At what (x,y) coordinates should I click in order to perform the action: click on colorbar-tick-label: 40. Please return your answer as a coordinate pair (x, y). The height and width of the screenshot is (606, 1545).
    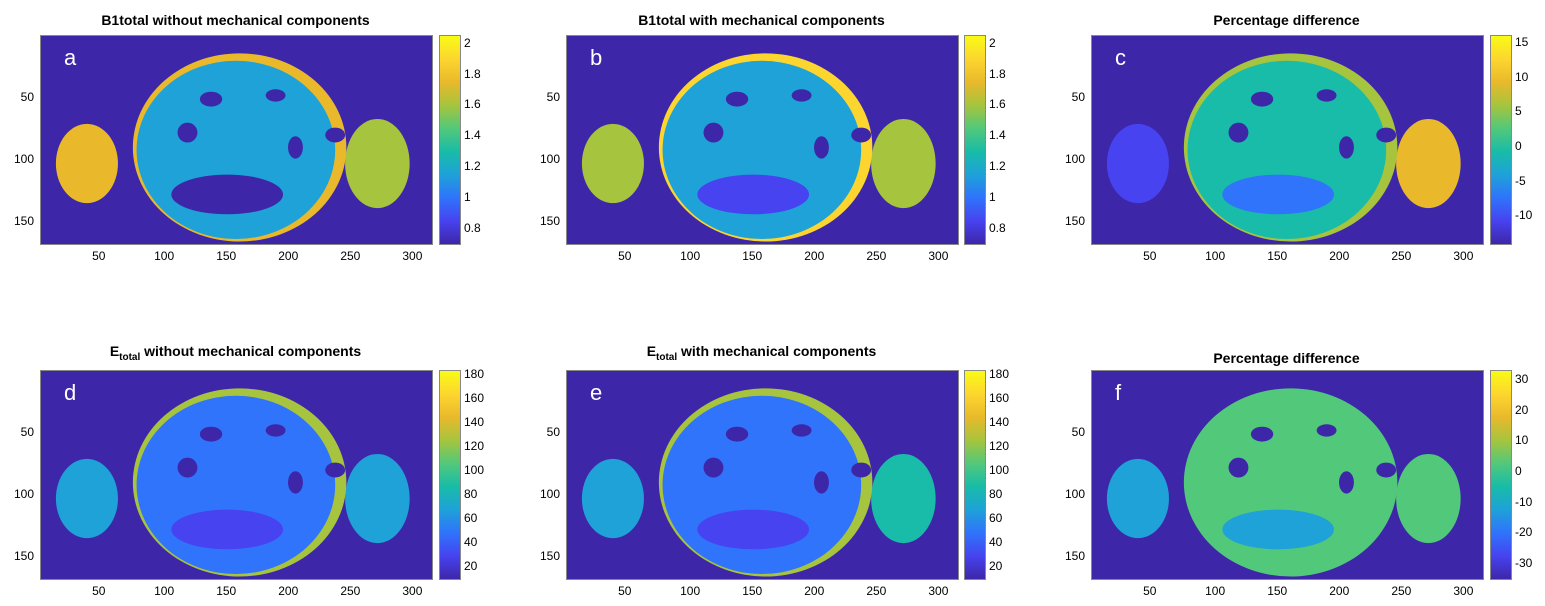
    Looking at the image, I should click on (471, 541).